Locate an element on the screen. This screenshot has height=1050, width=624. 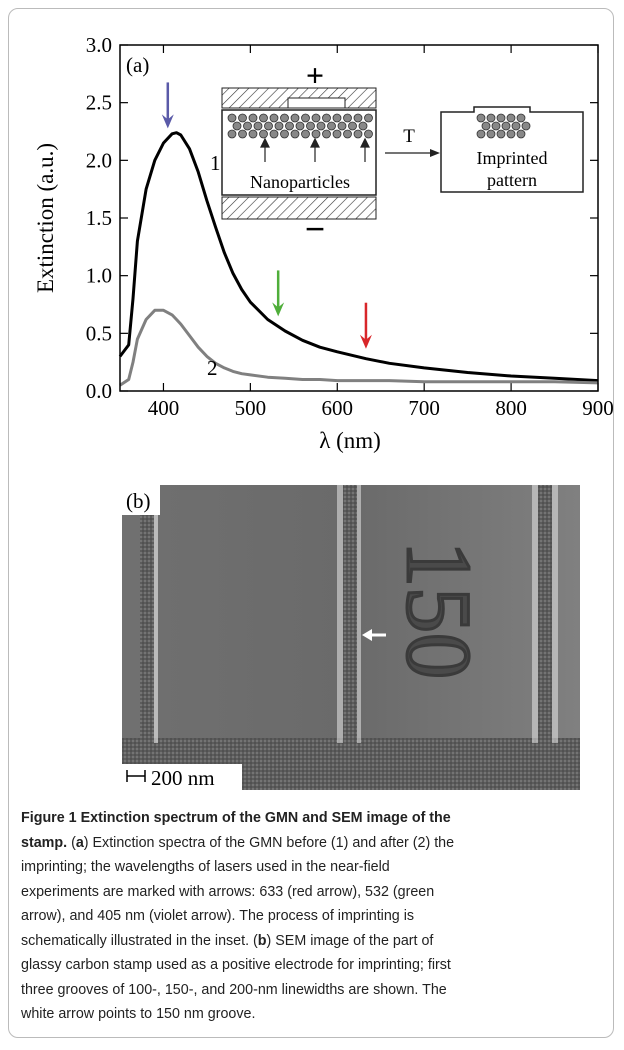
nanoparticles is located at coordinates (300, 126).